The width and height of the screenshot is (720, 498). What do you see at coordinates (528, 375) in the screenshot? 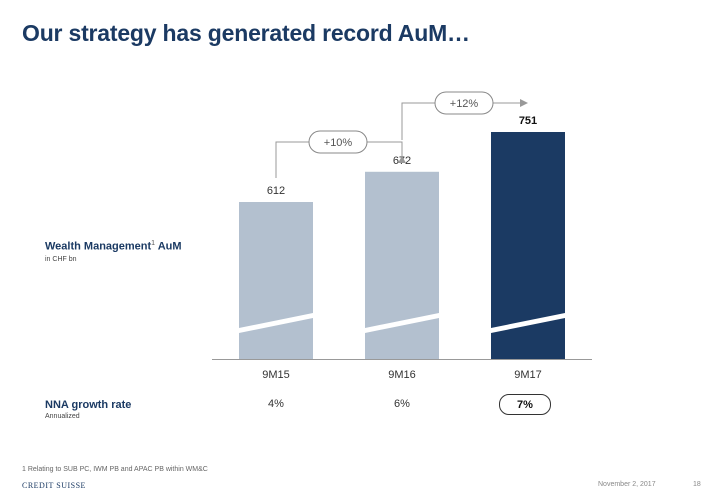
I see `category-label-9m17: 9M17` at bounding box center [528, 375].